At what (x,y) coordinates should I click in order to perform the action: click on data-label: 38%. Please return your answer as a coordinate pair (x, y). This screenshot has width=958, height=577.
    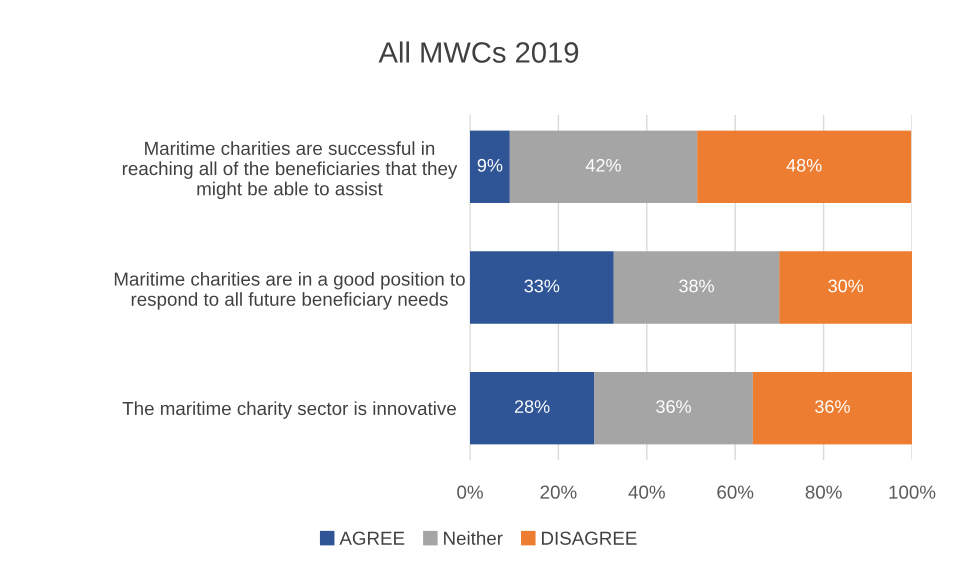
    Looking at the image, I should click on (696, 286).